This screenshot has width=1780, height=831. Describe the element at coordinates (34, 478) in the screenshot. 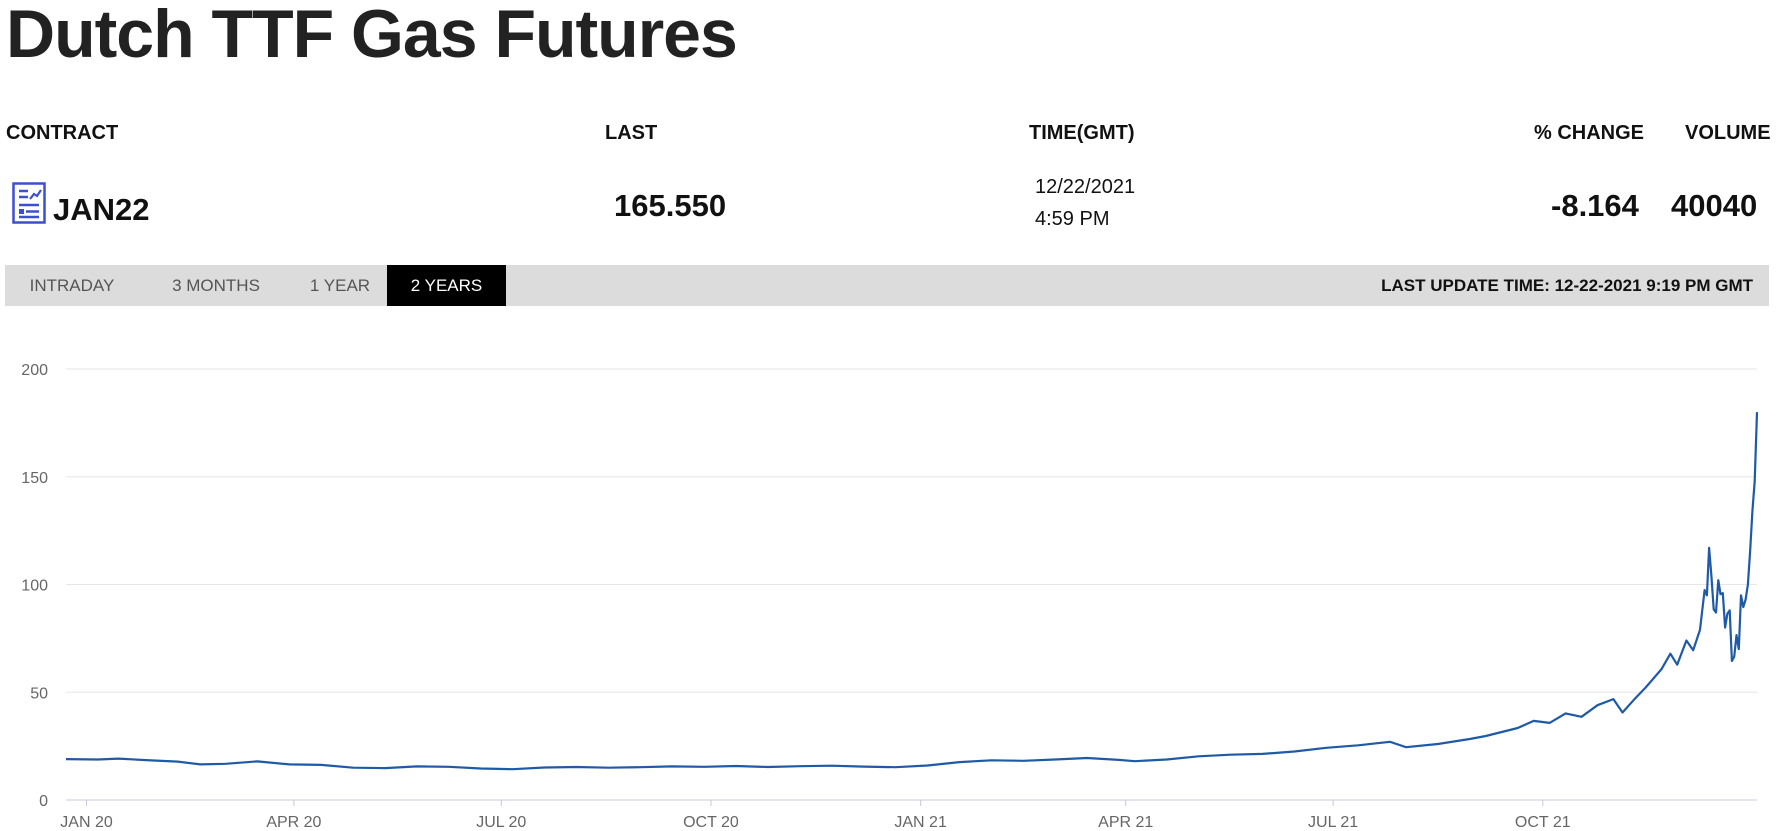

I see `y-tick-label: 150` at that location.